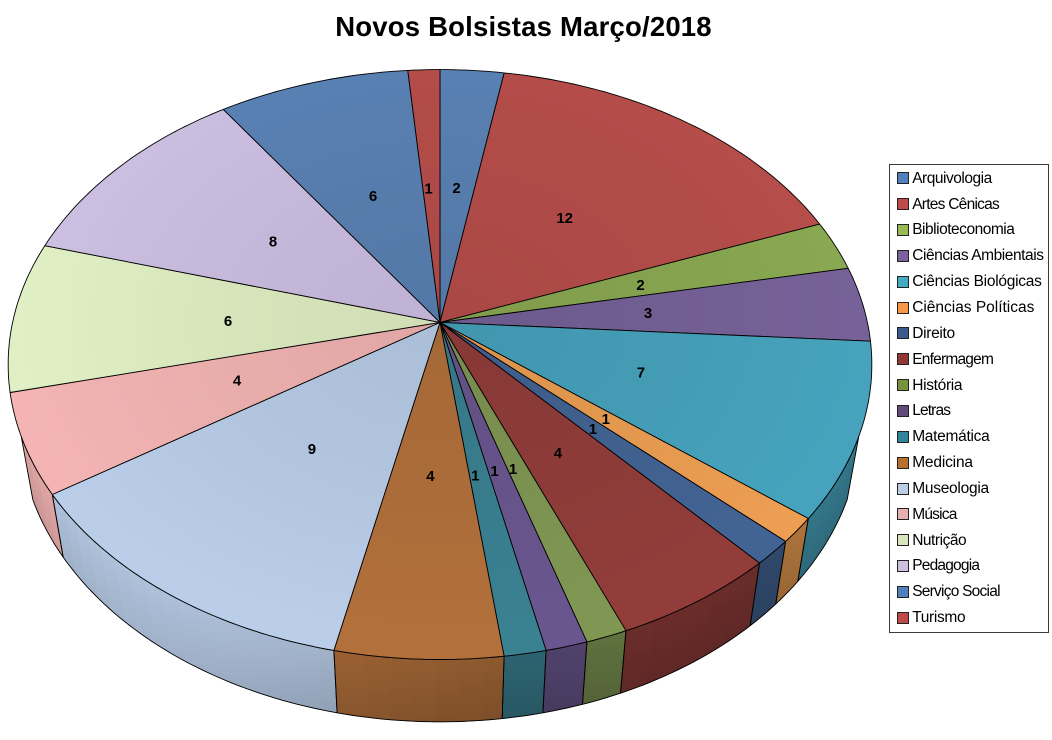 The image size is (1052, 740). What do you see at coordinates (564, 218) in the screenshot?
I see `svg-text: 12` at bounding box center [564, 218].